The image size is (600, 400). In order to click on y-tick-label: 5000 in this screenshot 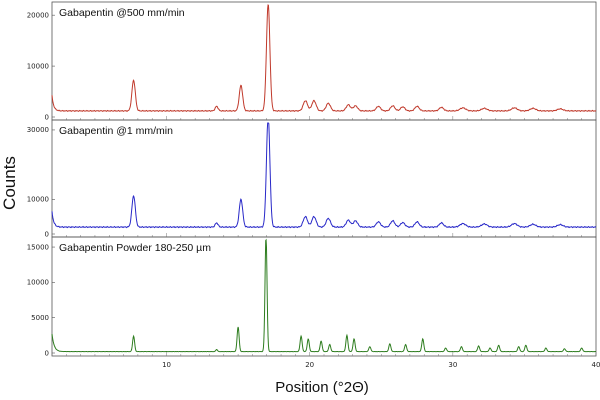, I will do `click(40, 318)`.